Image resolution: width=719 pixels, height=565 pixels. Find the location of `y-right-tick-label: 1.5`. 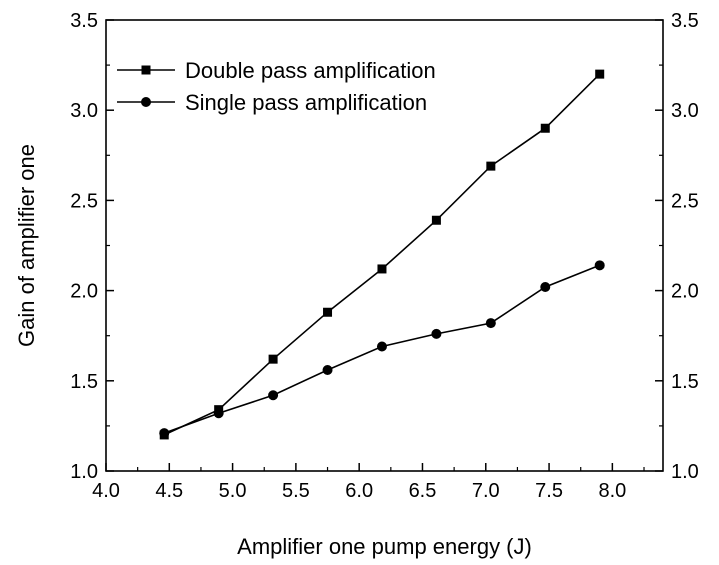

y-right-tick-label: 1.5 is located at coordinates (685, 382).